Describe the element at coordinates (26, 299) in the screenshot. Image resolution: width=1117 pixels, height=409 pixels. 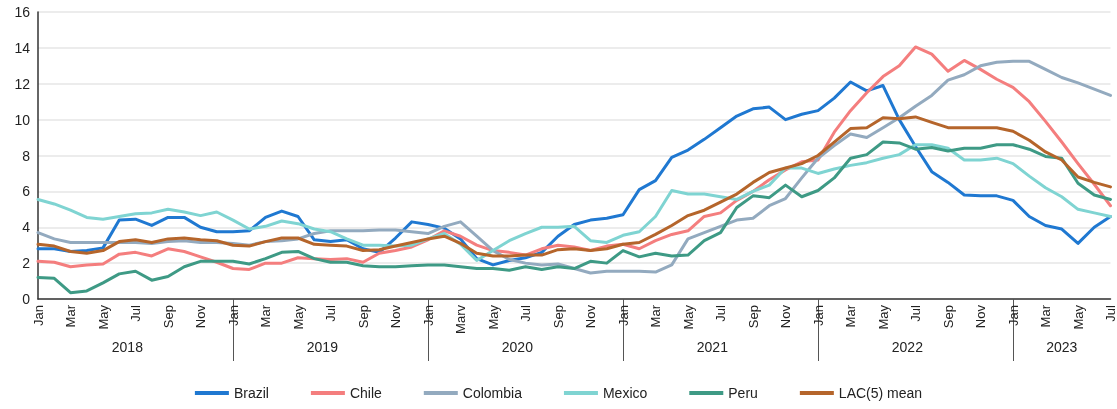
I see `y-tick-label: 0` at that location.